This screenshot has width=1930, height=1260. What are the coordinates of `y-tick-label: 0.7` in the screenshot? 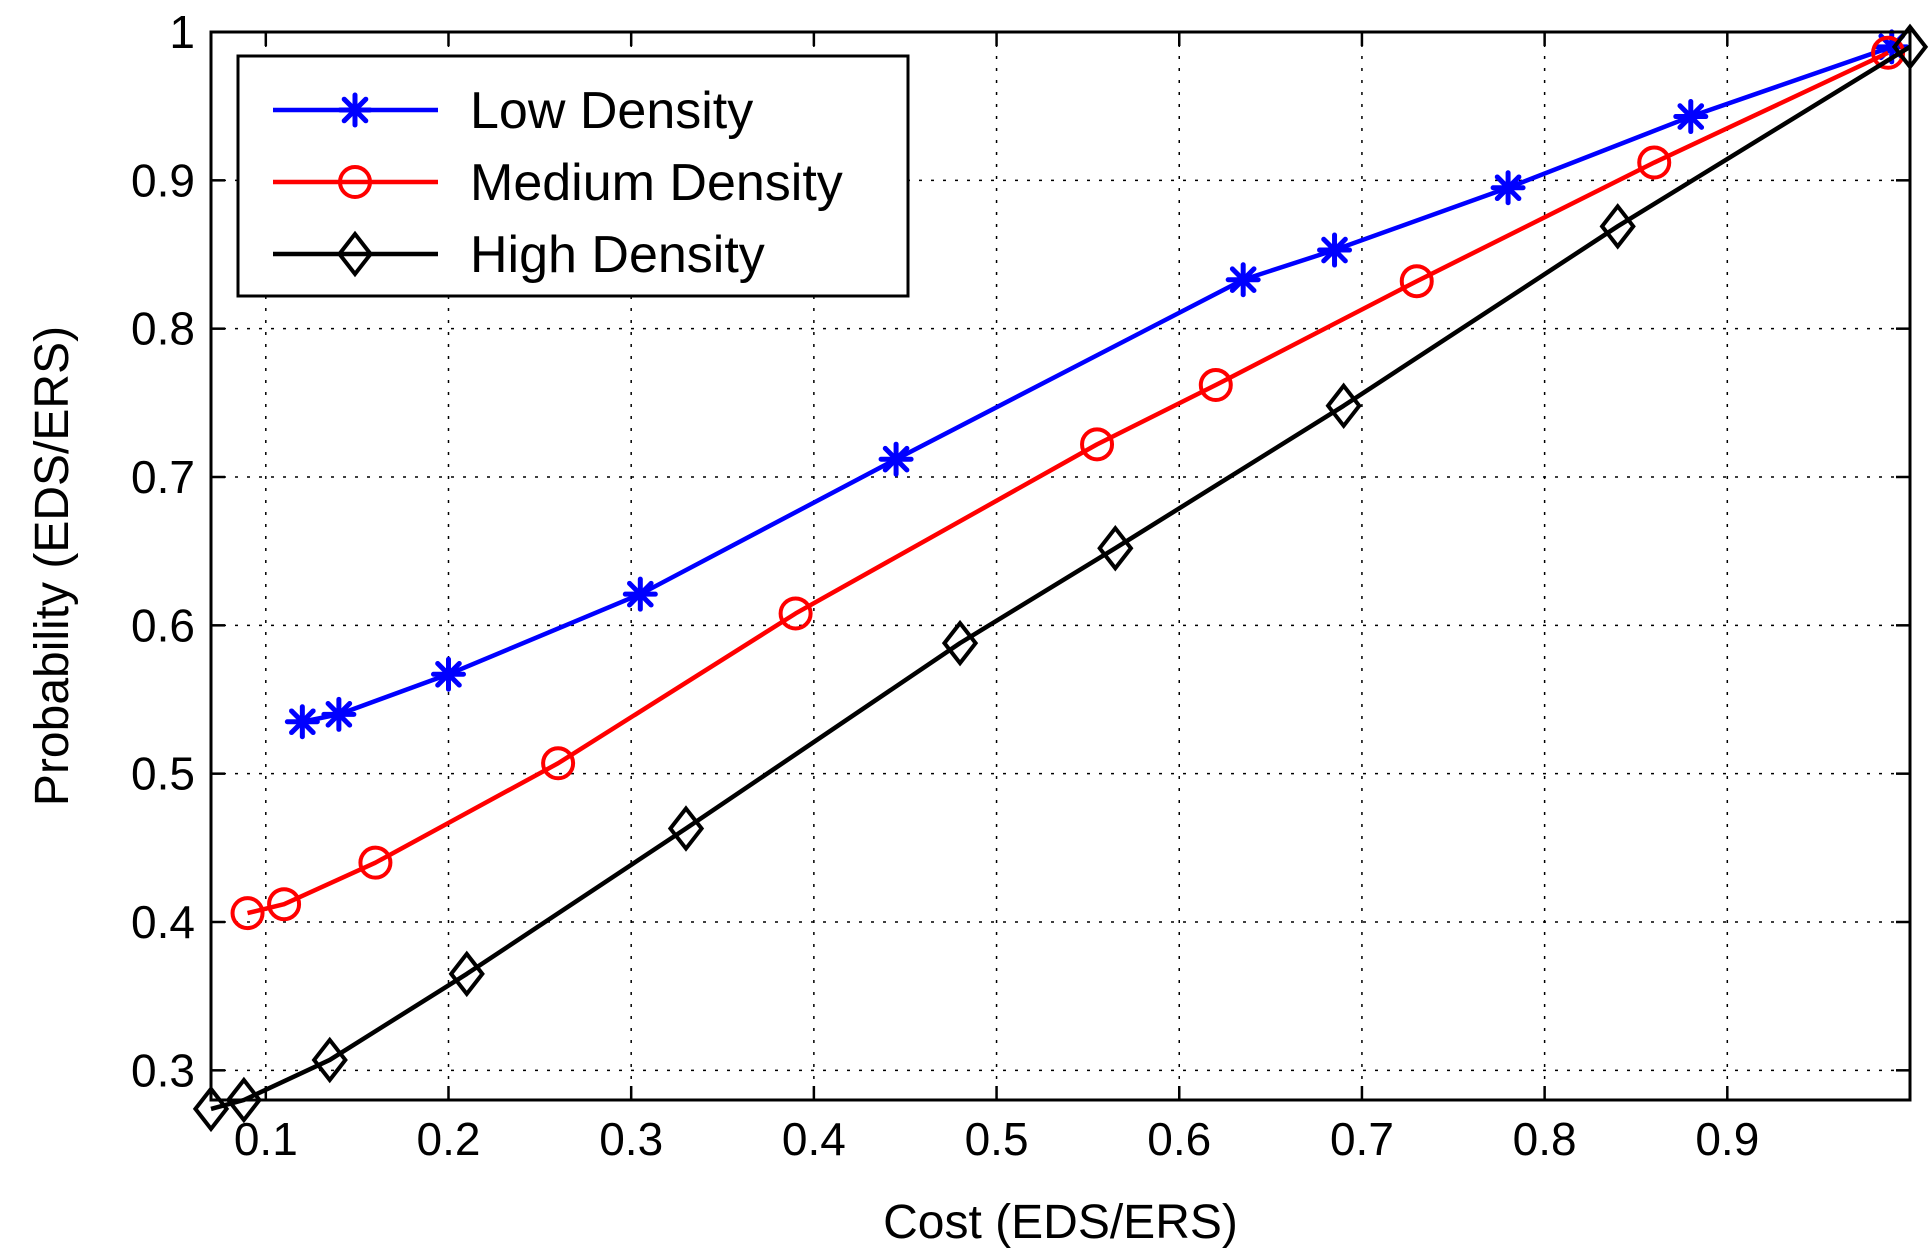 It's located at (163, 477).